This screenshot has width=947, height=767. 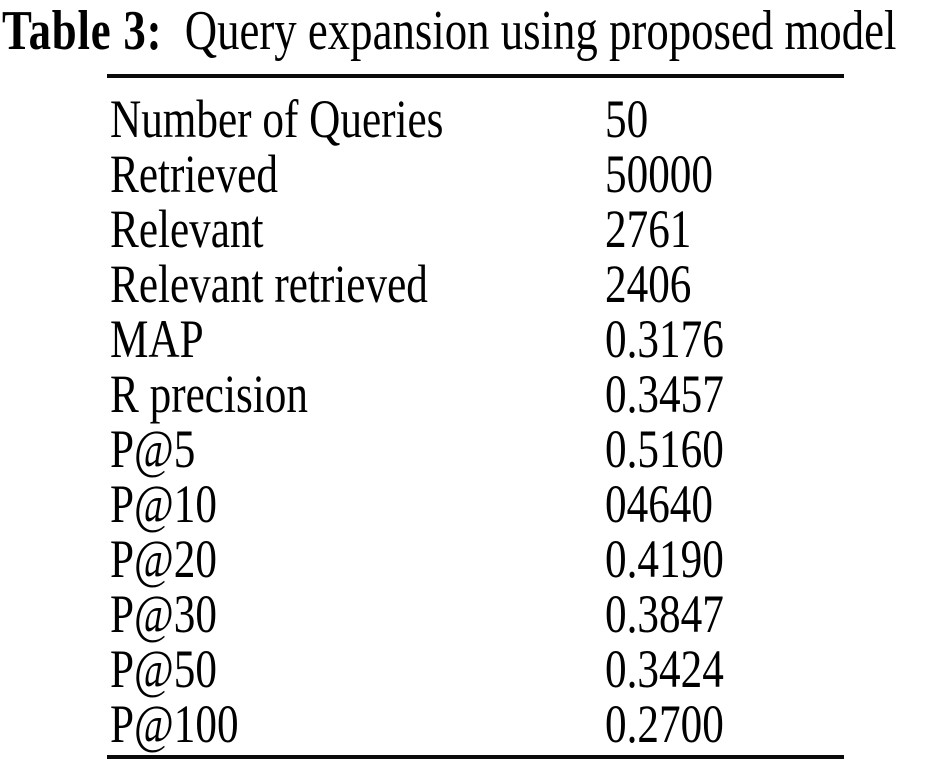 I want to click on table-row: Retrieved 50000, so click(x=480, y=174).